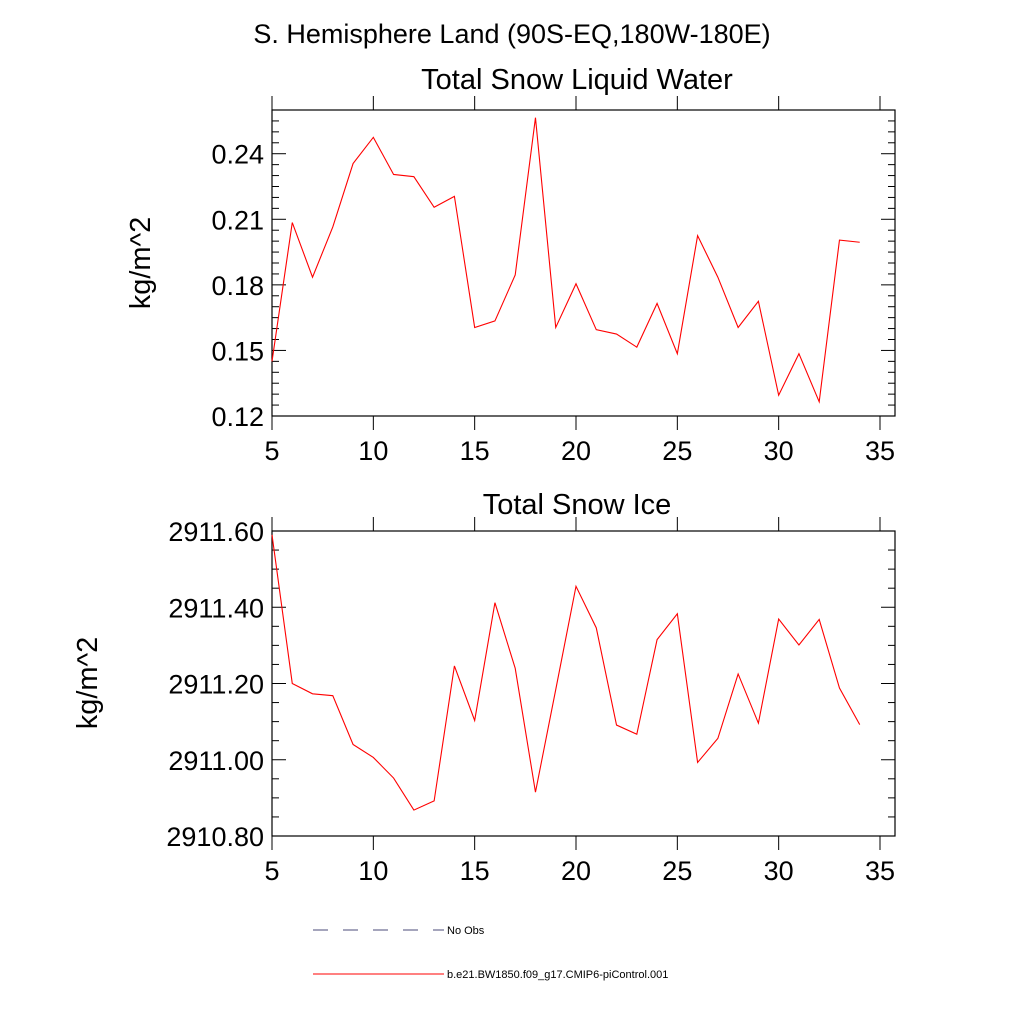 The image size is (1024, 1024). What do you see at coordinates (511, 34) in the screenshot?
I see `figure-title: S. Hemisphere Land (90S-EQ,180W-180E)` at bounding box center [511, 34].